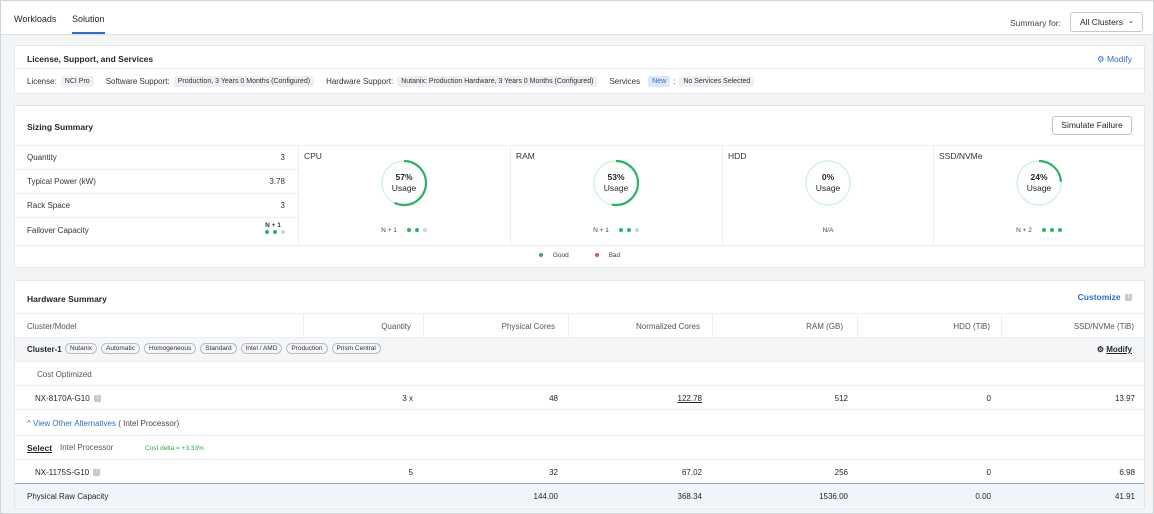 This screenshot has height=514, width=1154. I want to click on power-label: Typical Power (kW), so click(61, 181).